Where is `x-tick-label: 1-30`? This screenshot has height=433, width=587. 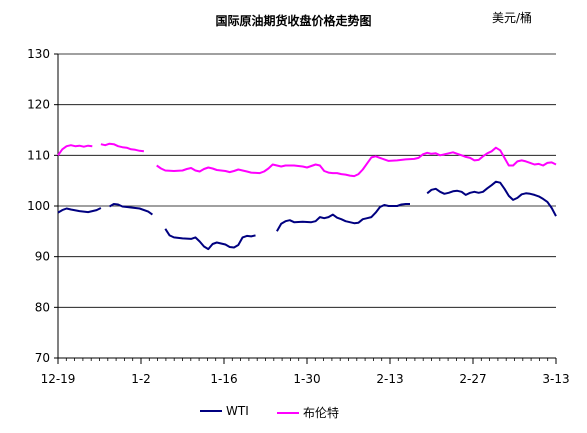
x-tick-label: 1-30 is located at coordinates (306, 379).